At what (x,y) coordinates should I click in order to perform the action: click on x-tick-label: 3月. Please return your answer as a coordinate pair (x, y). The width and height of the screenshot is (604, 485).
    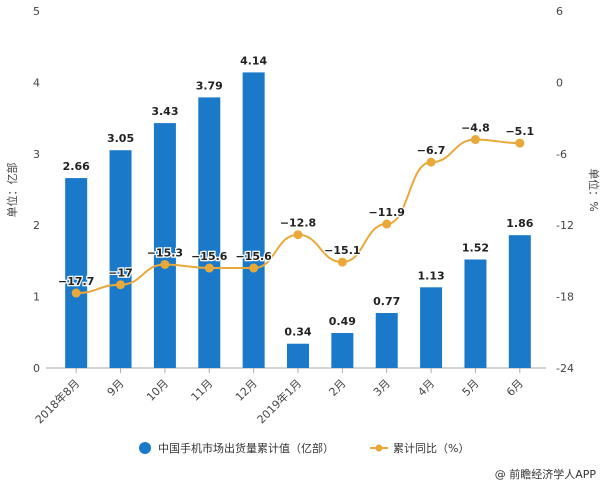
    Looking at the image, I should click on (382, 388).